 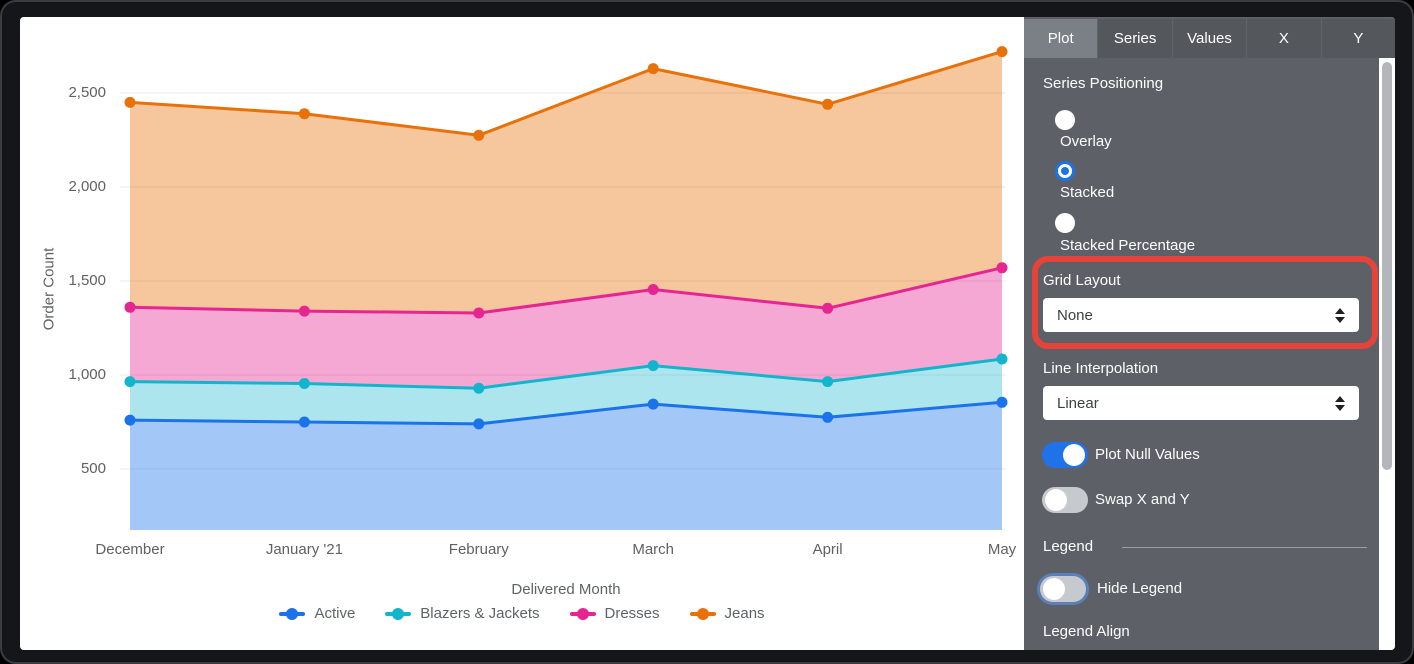 What do you see at coordinates (1147, 454) in the screenshot?
I see `plot-null-values-label: Plot Null Values` at bounding box center [1147, 454].